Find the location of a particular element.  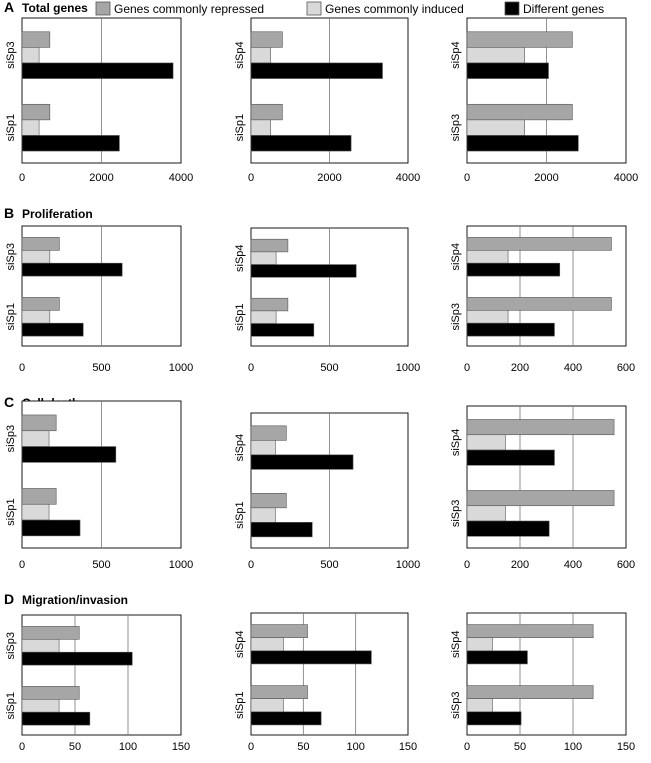

x-tick-label: 150 is located at coordinates (626, 747).